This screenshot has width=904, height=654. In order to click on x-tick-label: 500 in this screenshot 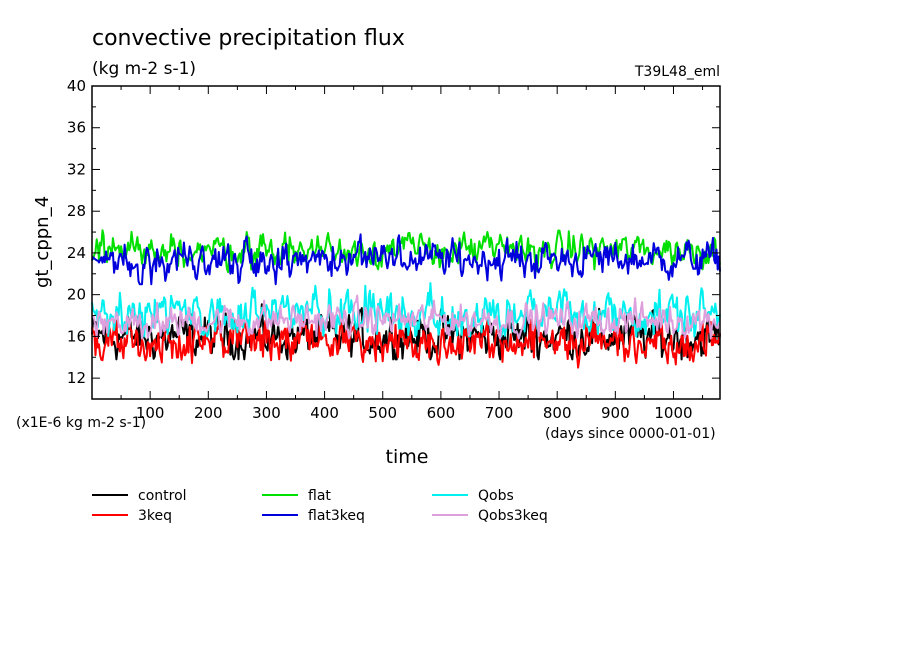, I will do `click(382, 413)`.